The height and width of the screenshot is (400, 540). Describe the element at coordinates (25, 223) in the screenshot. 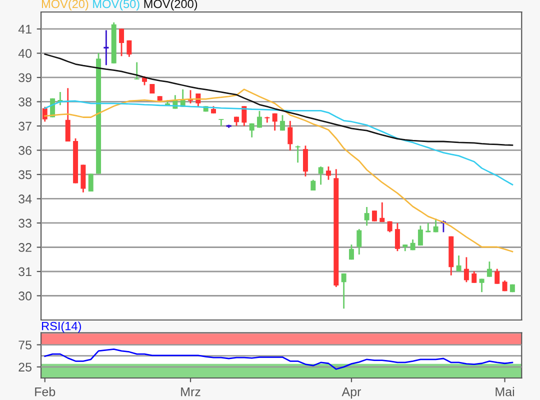

I see `y-tick-label: 33` at that location.